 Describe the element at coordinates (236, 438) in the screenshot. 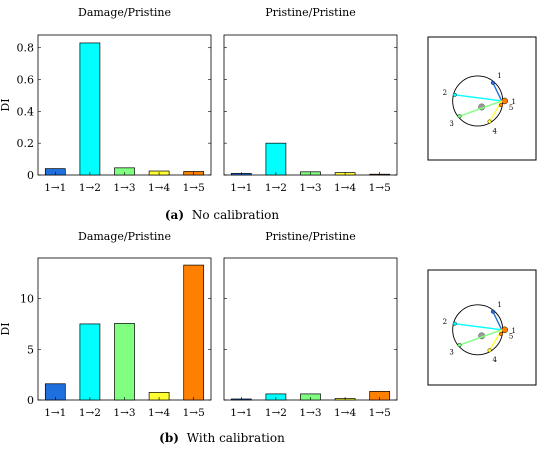

I see `caption-b-text: With calibration` at that location.